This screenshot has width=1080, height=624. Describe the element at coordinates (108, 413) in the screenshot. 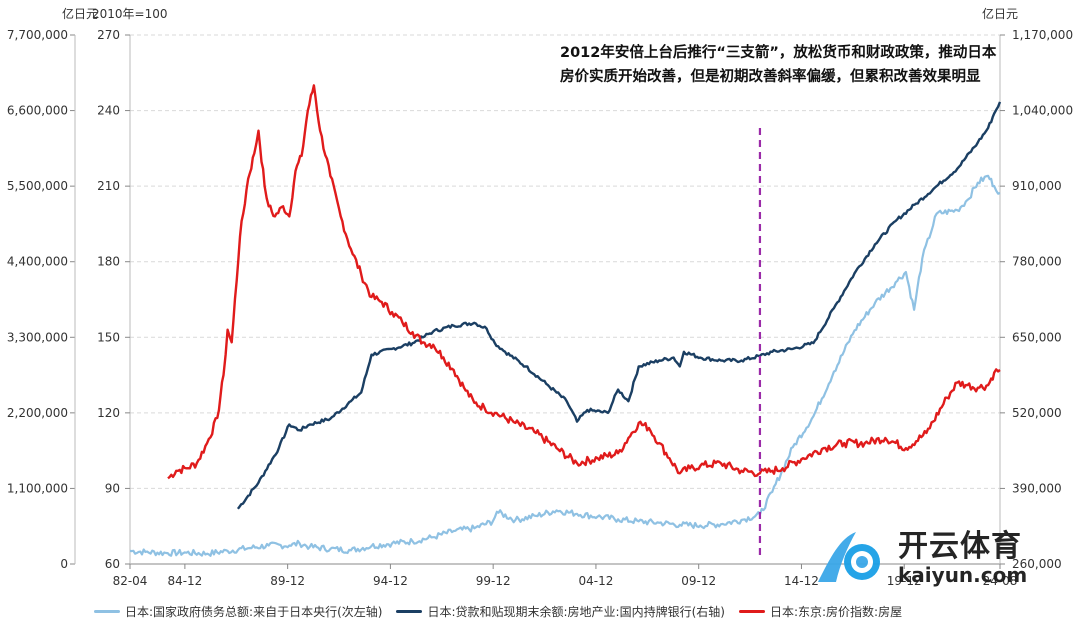

I see `left-inner-tick-label: 120` at that location.